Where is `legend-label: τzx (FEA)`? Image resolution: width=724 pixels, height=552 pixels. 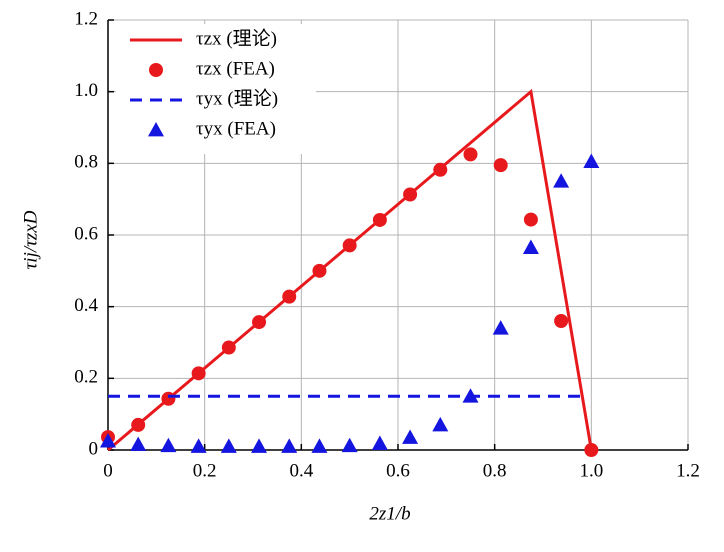 legend-label: τzx (FEA) is located at coordinates (235, 68).